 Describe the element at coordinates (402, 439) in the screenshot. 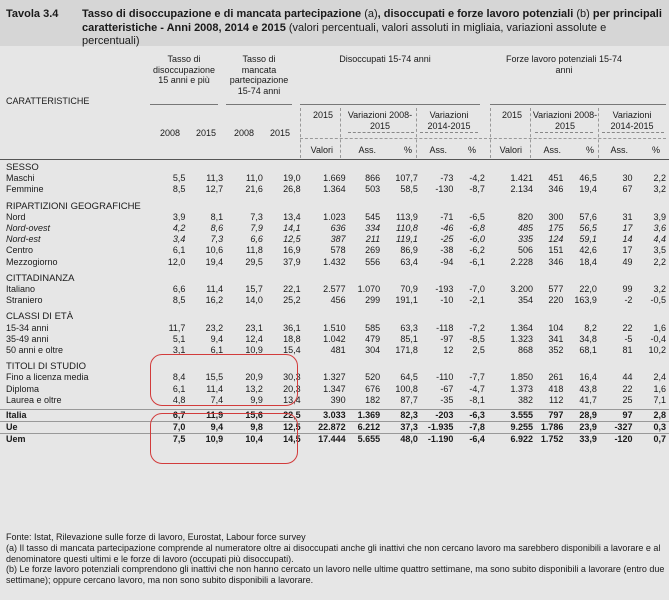

I see `total-cell: 48,0` at that location.